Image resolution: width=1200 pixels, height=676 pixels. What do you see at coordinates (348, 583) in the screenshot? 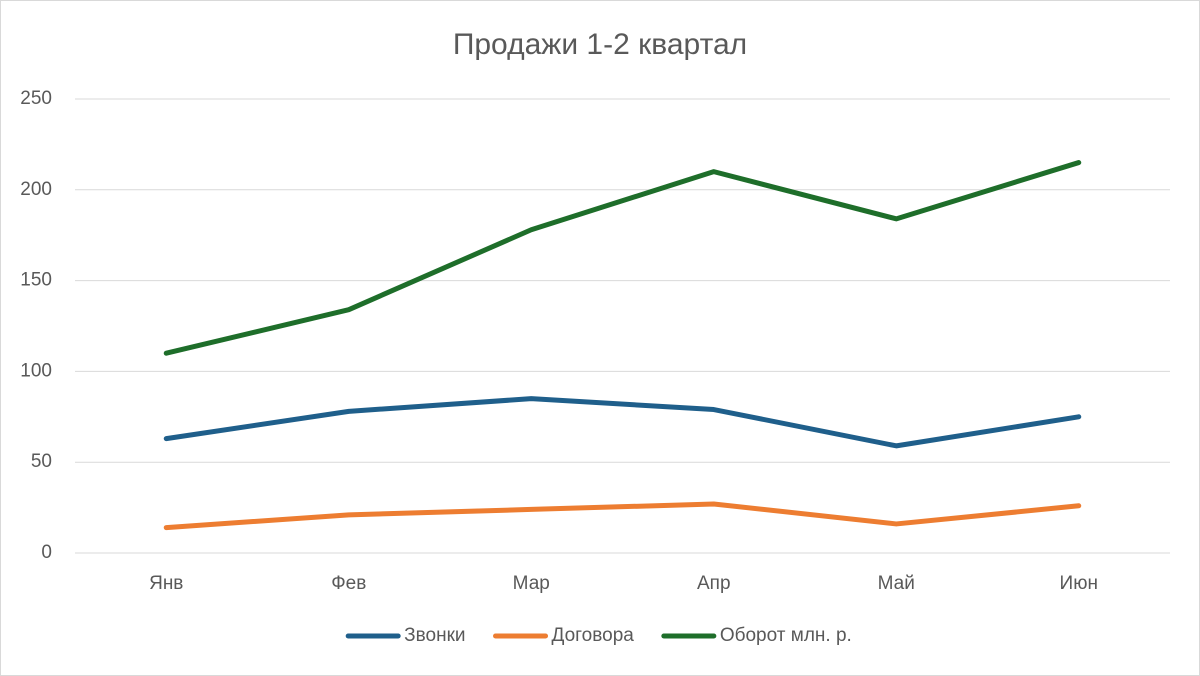
I see `x-tick-label: Фев` at bounding box center [348, 583].